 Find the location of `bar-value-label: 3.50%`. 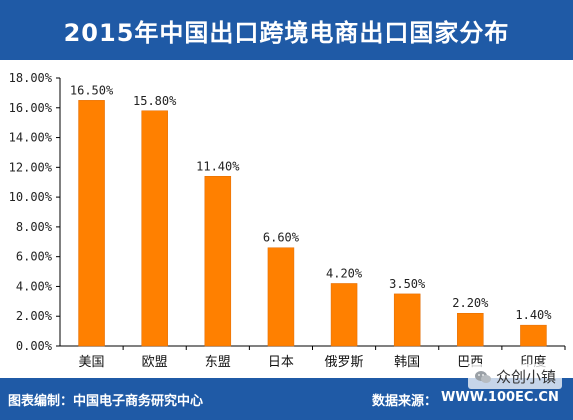

bar-value-label: 3.50% is located at coordinates (407, 284).